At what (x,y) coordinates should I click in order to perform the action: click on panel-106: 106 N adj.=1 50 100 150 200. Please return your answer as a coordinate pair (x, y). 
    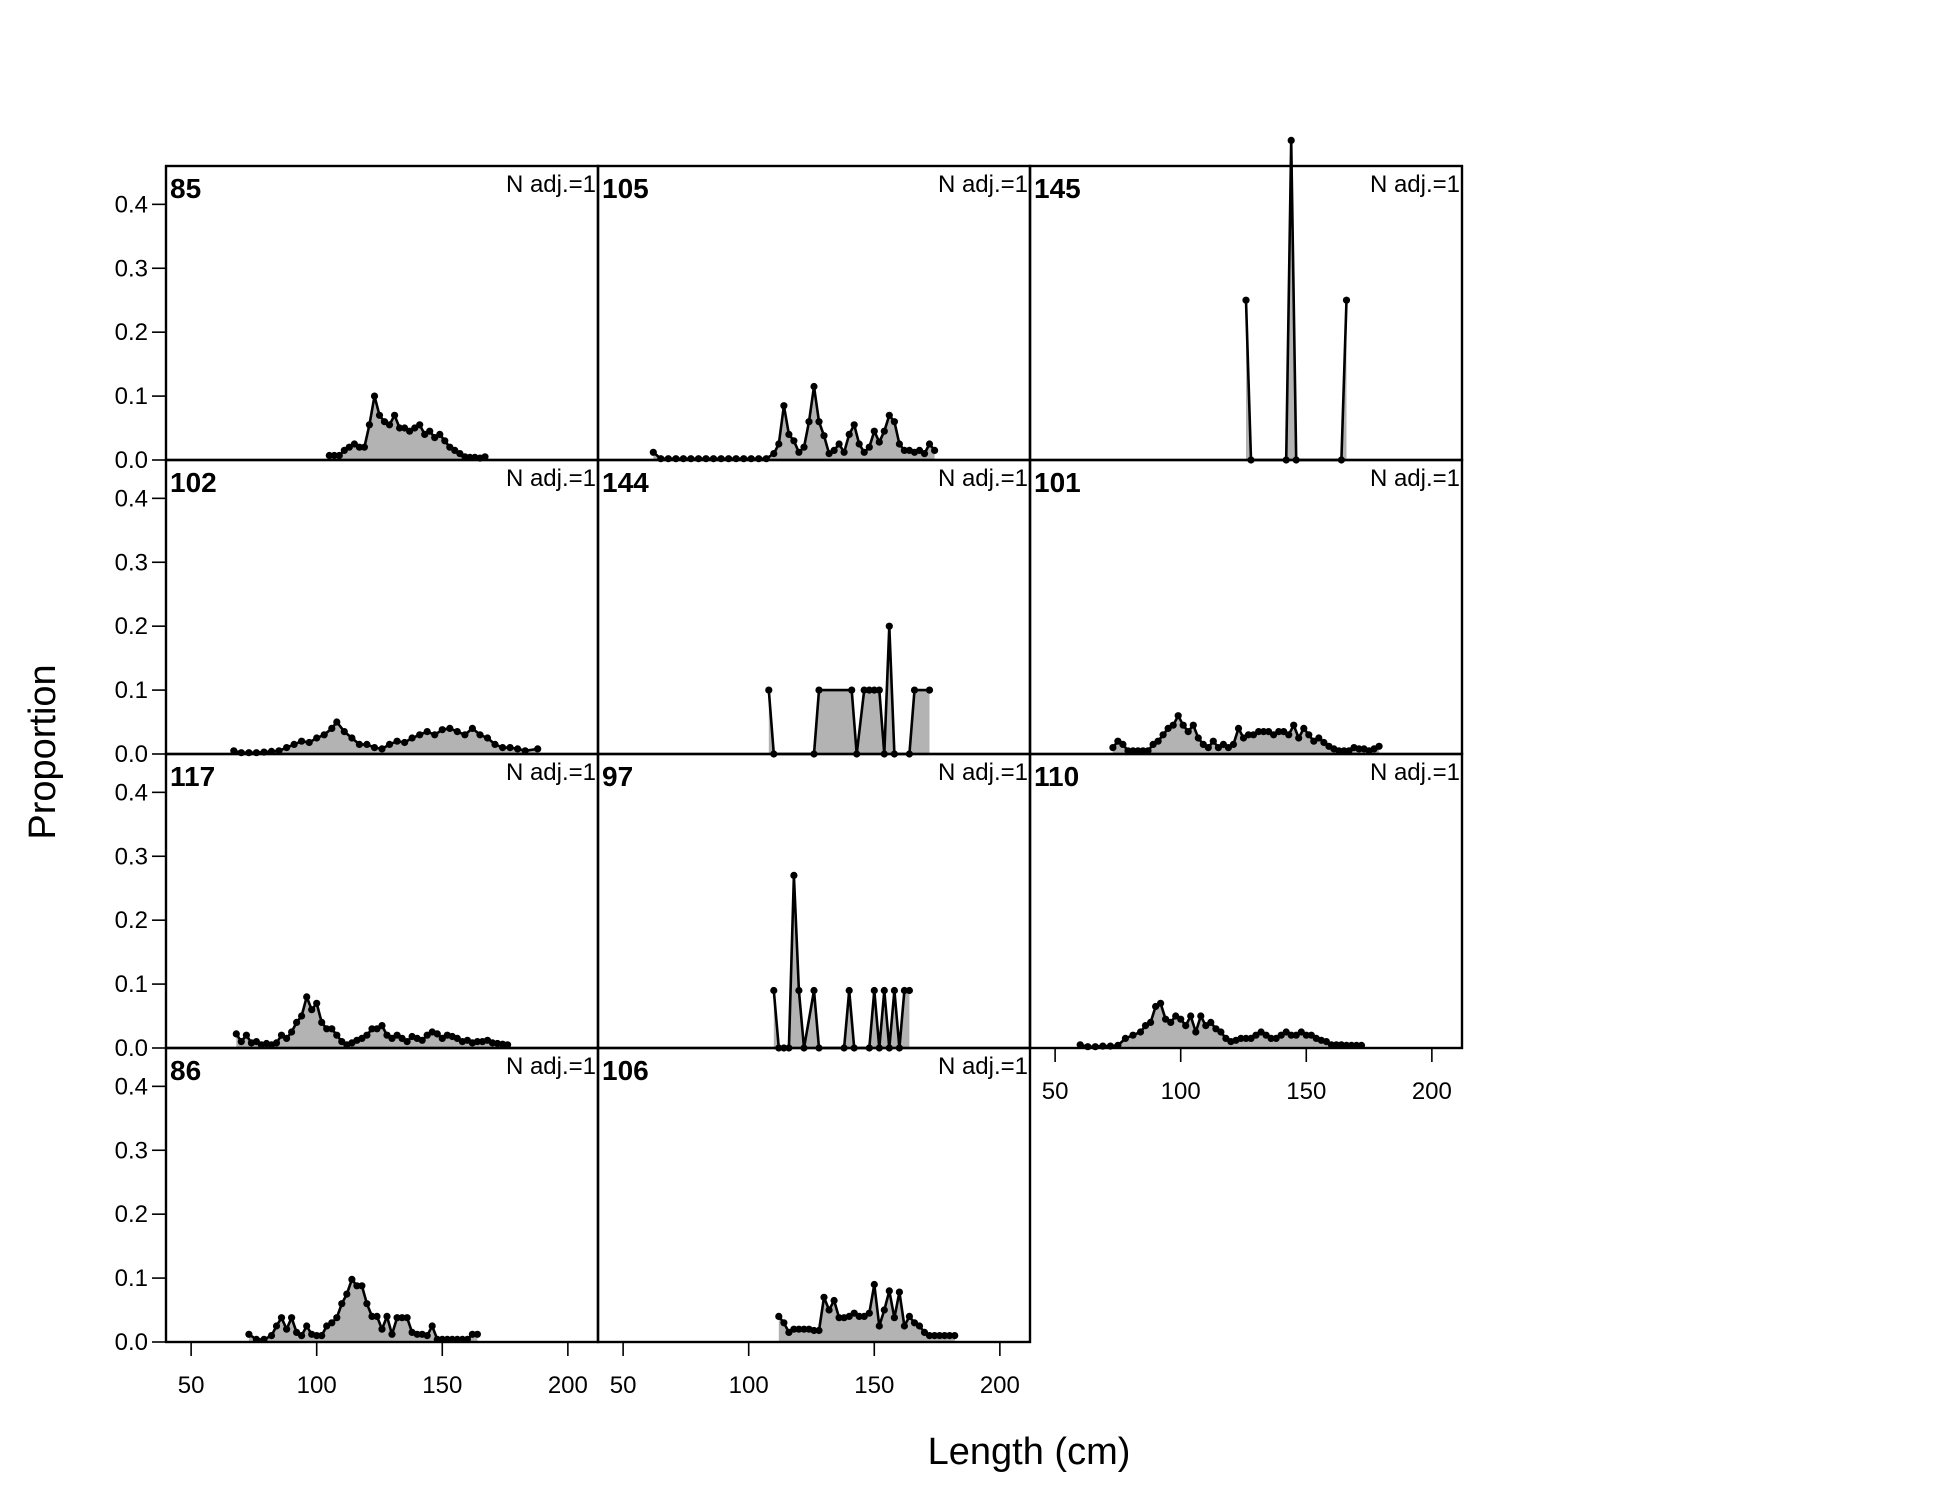
    Looking at the image, I should click on (814, 1222).